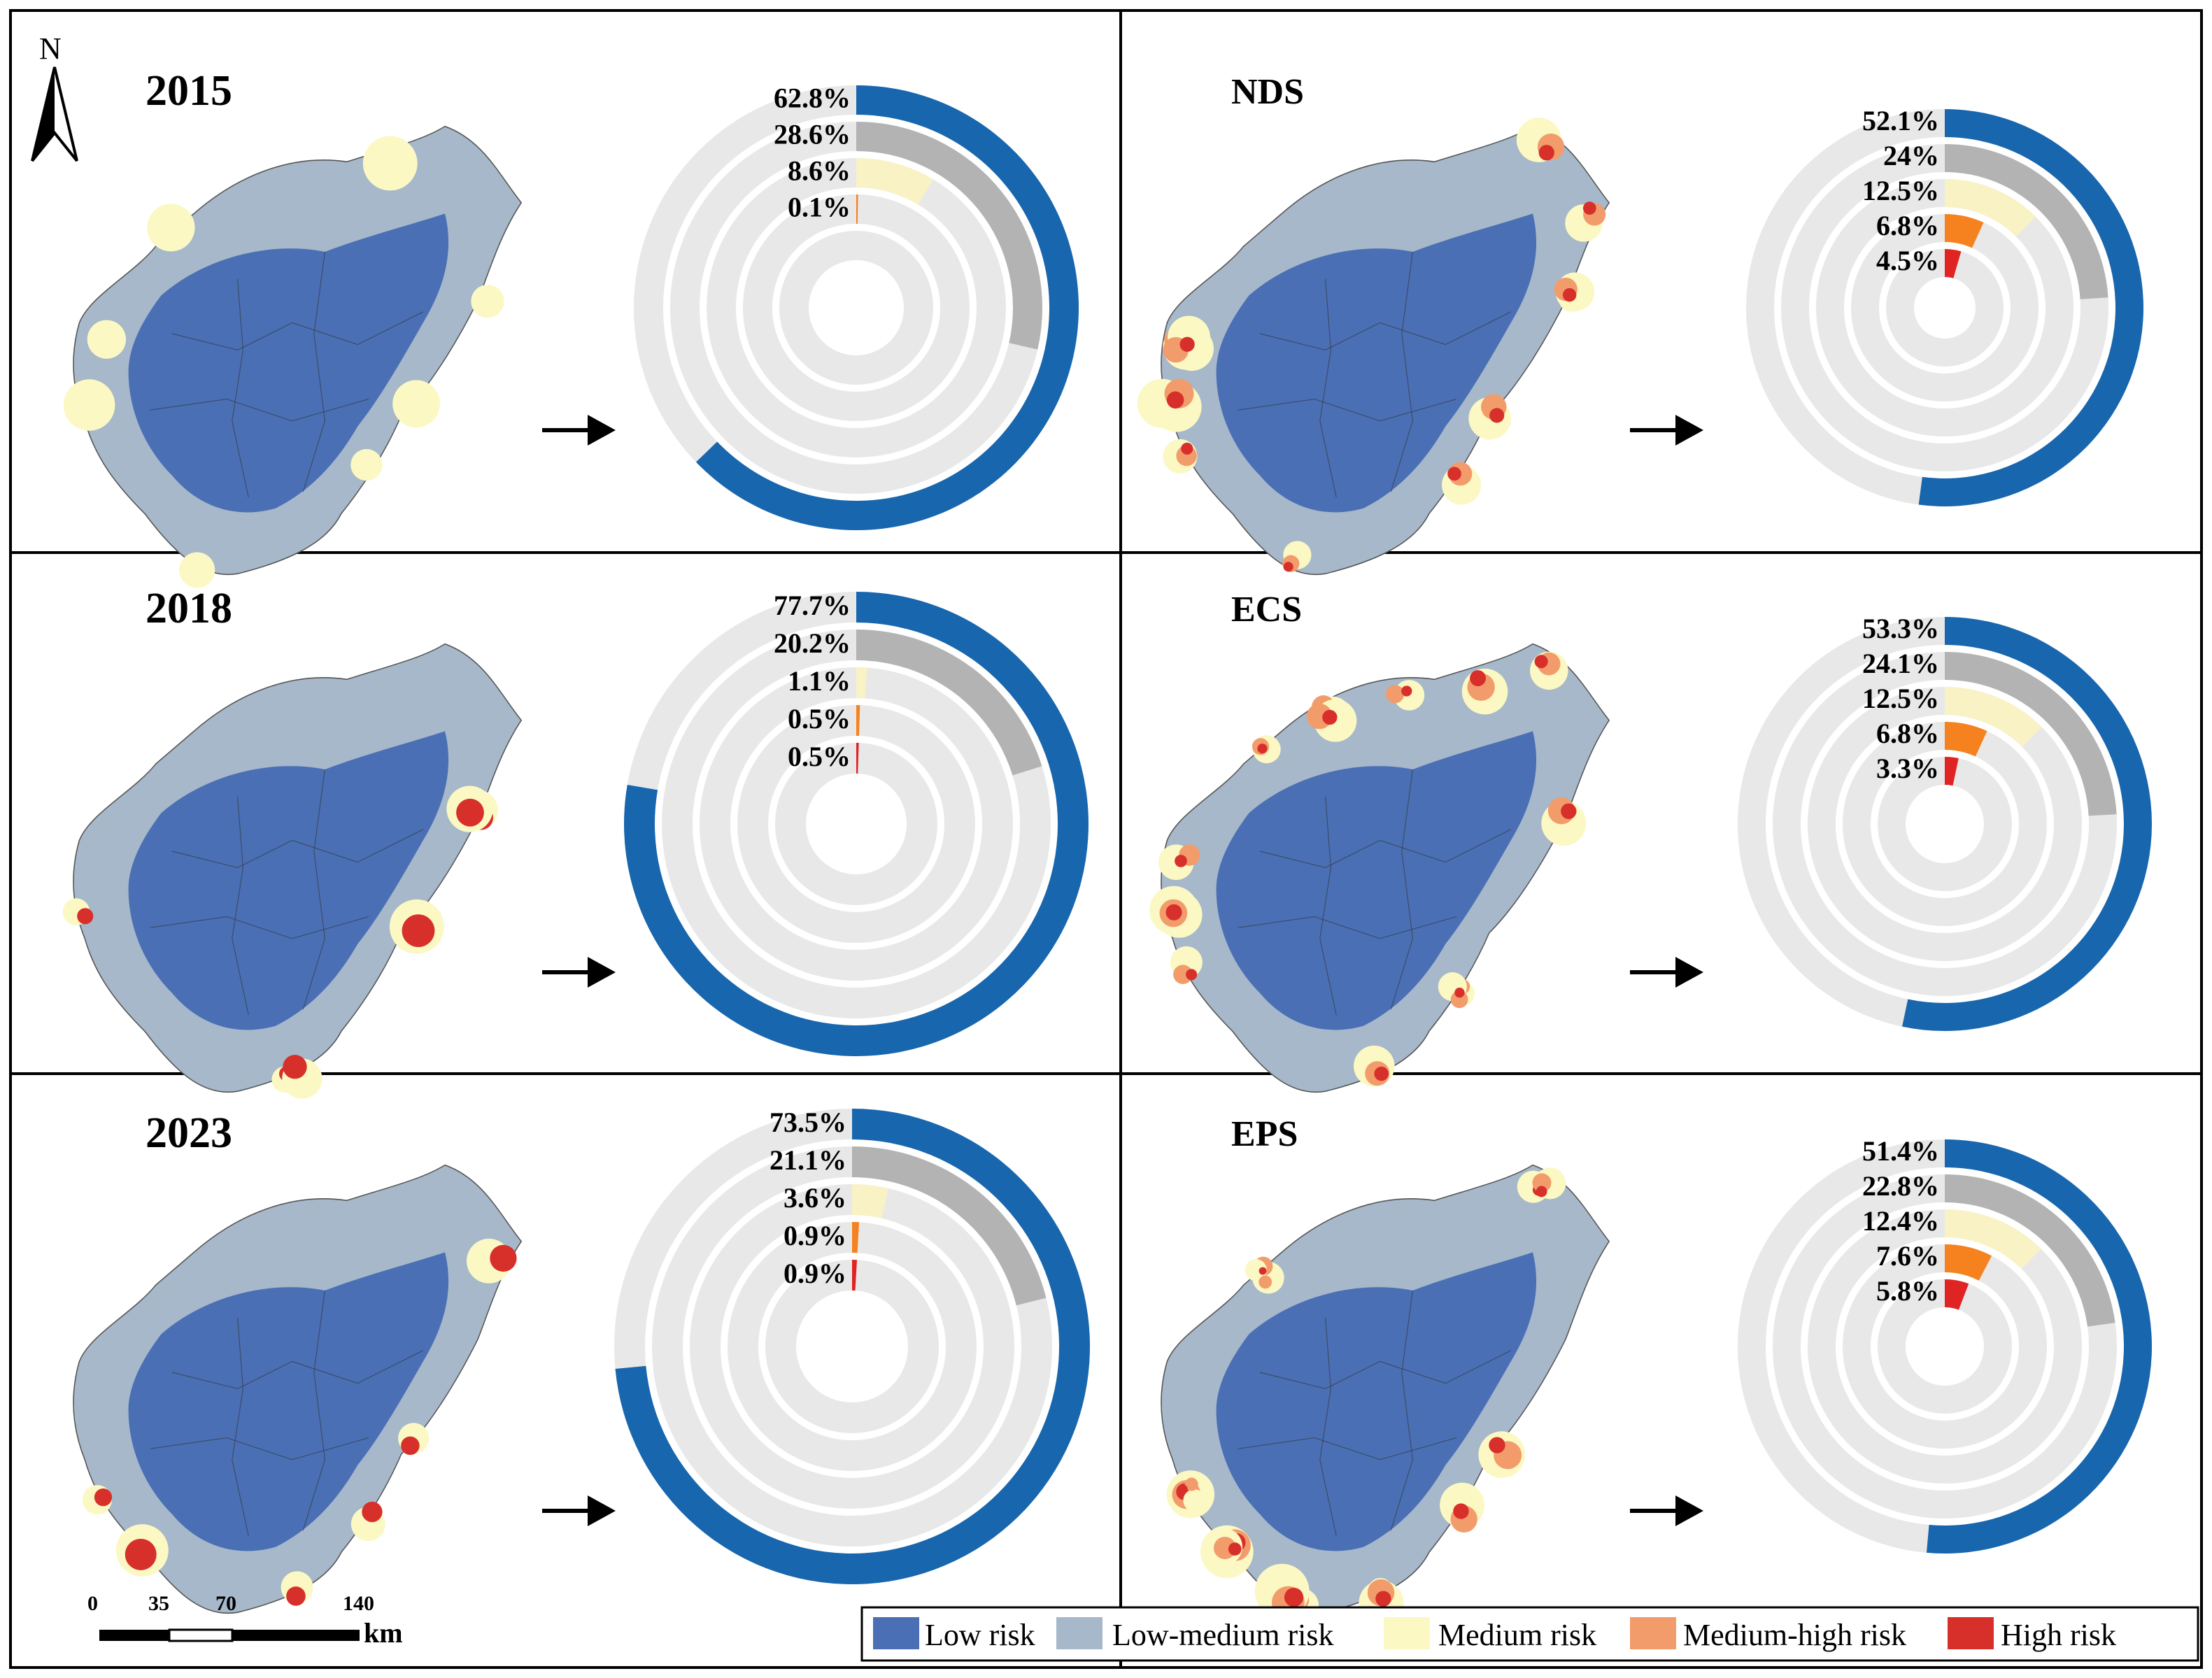 The width and height of the screenshot is (2212, 1678). What do you see at coordinates (858, 721) in the screenshot?
I see `bar-2018-medium-high` at bounding box center [858, 721].